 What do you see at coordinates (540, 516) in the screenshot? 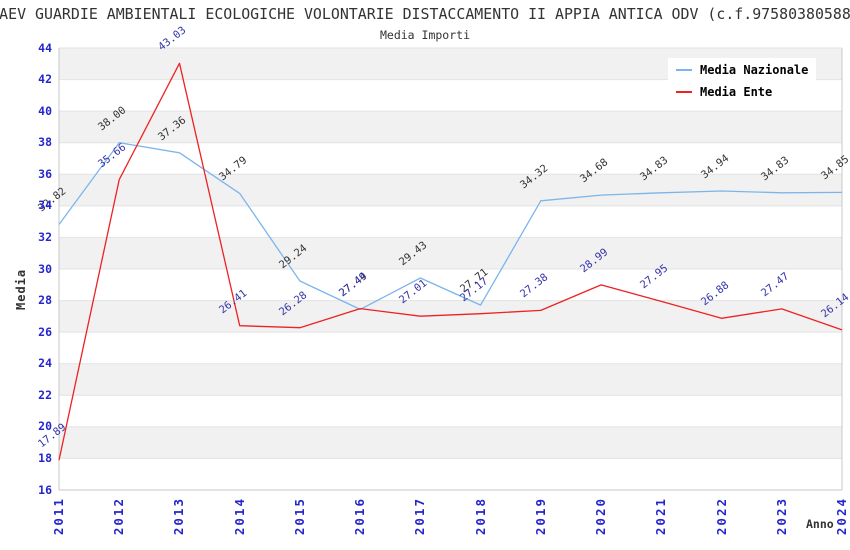
I see `x-axis-tick-label: 2019` at bounding box center [540, 516].